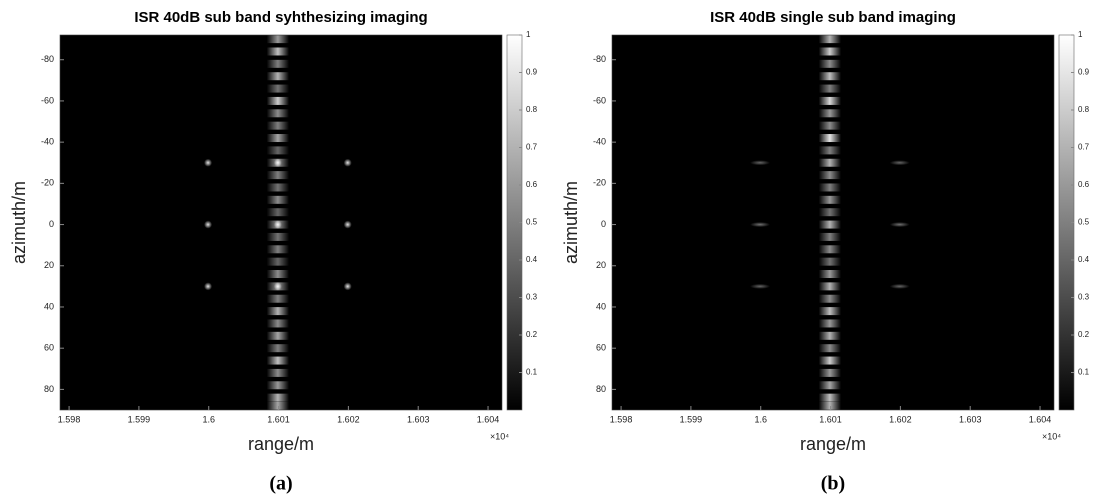 This screenshot has height=499, width=1105. I want to click on colorbar-tick-label: 0.7, so click(1084, 147).